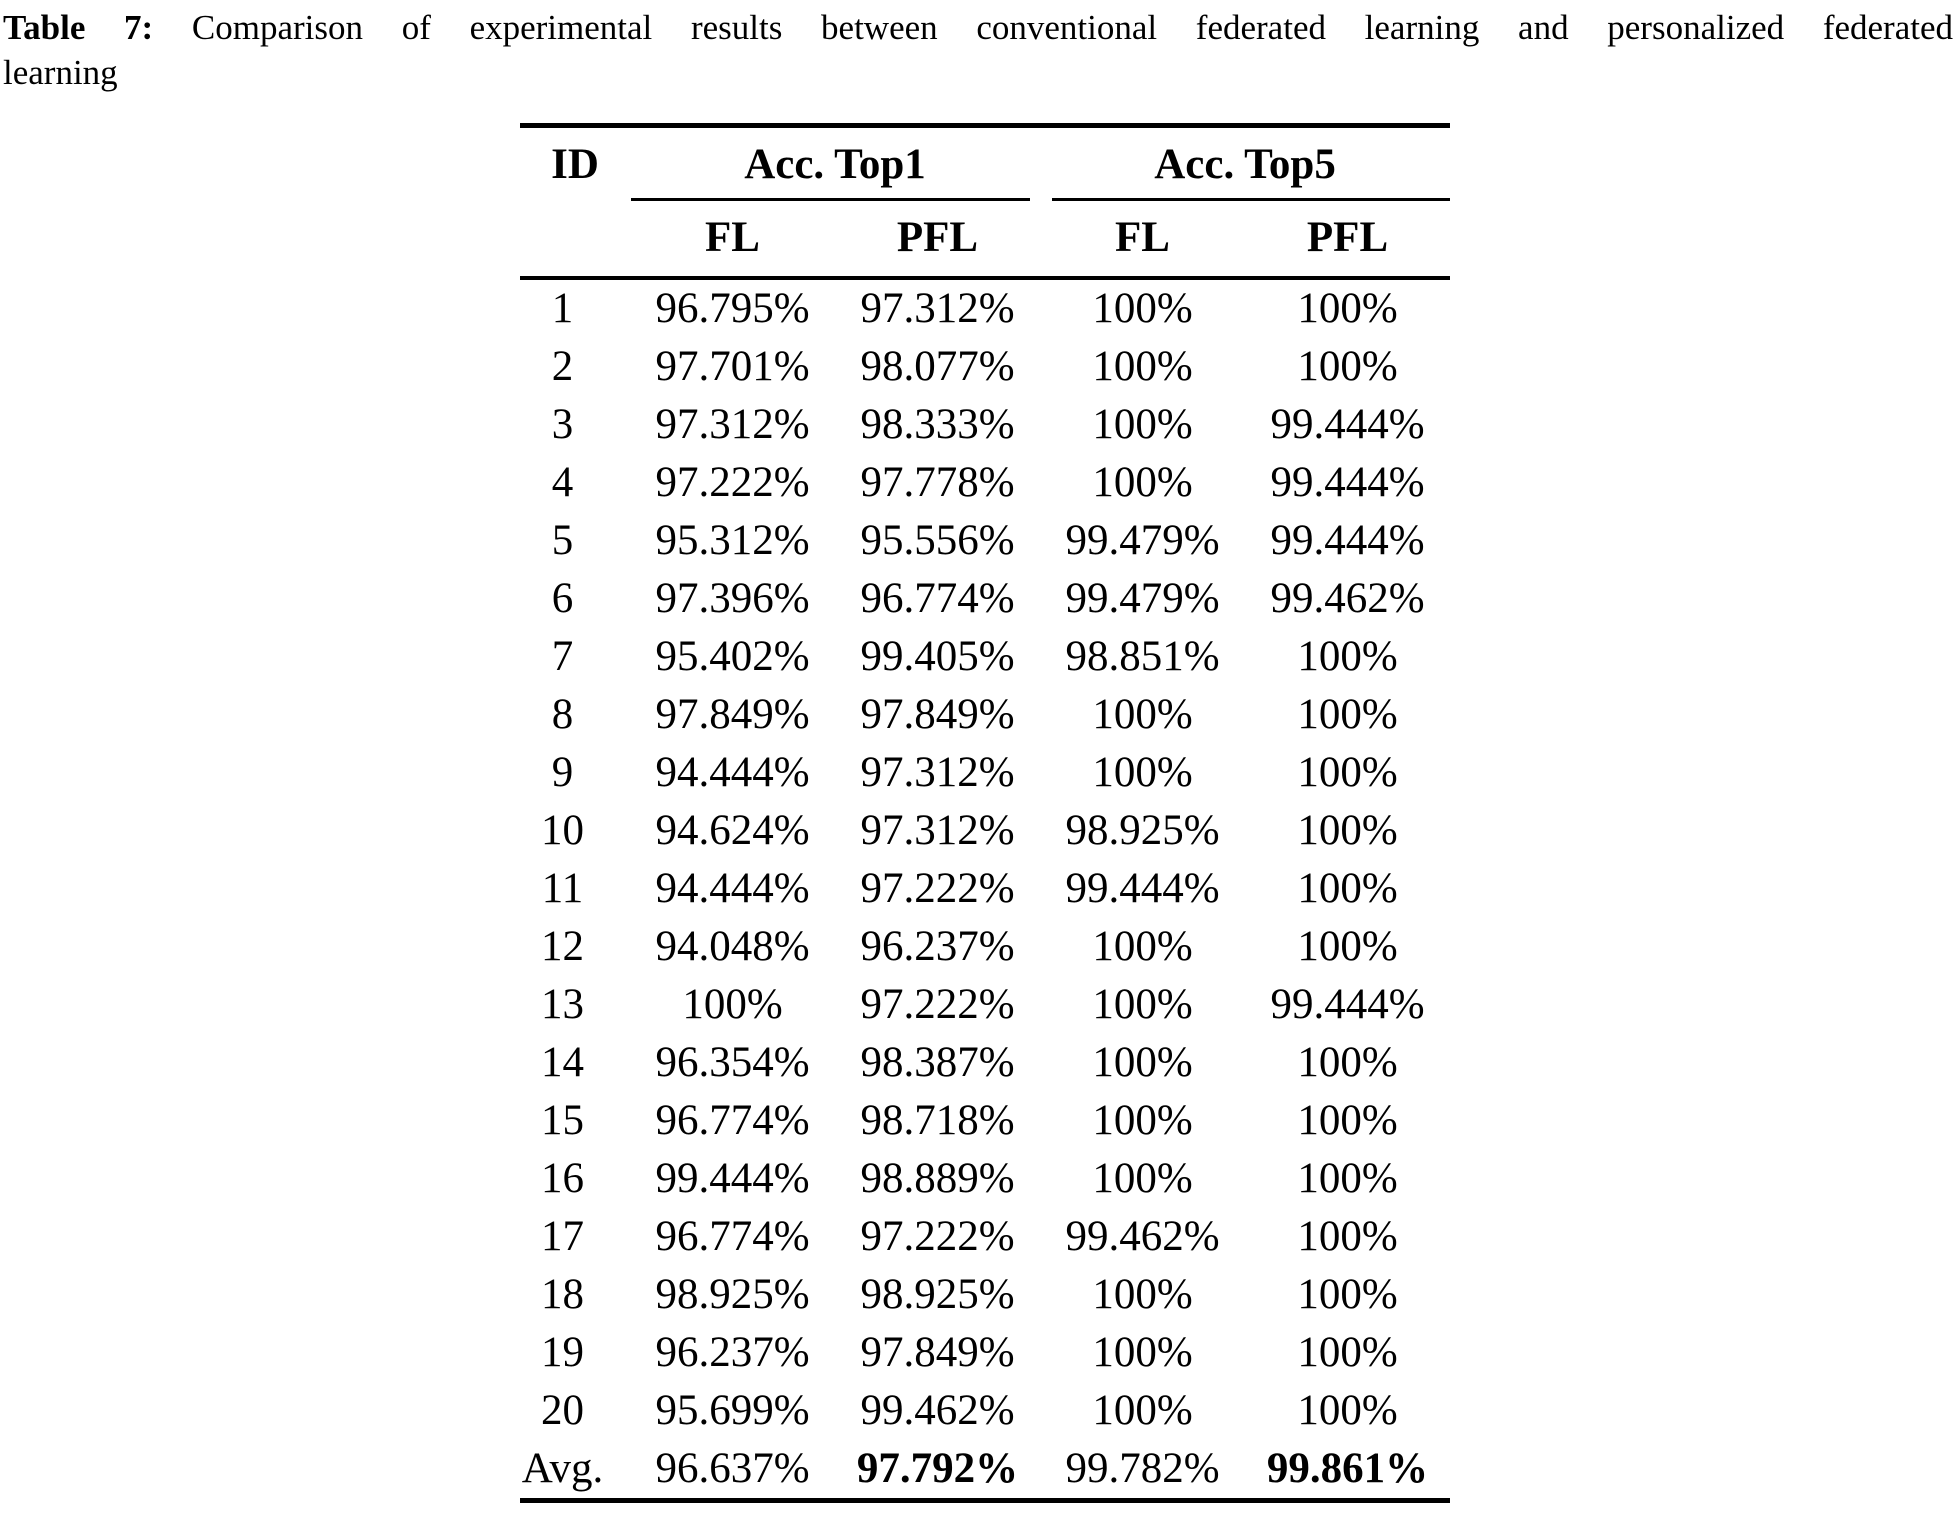 The width and height of the screenshot is (1955, 1517). Describe the element at coordinates (732, 888) in the screenshot. I see `value-cell: 94.444%` at that location.